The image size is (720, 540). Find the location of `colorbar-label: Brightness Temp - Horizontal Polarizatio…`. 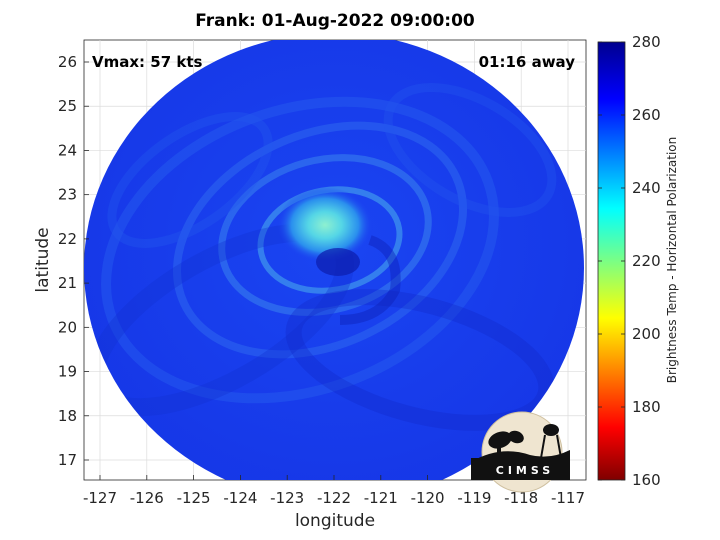

colorbar-label: Brightness Temp - Horizontal Polarizatio… is located at coordinates (672, 260).